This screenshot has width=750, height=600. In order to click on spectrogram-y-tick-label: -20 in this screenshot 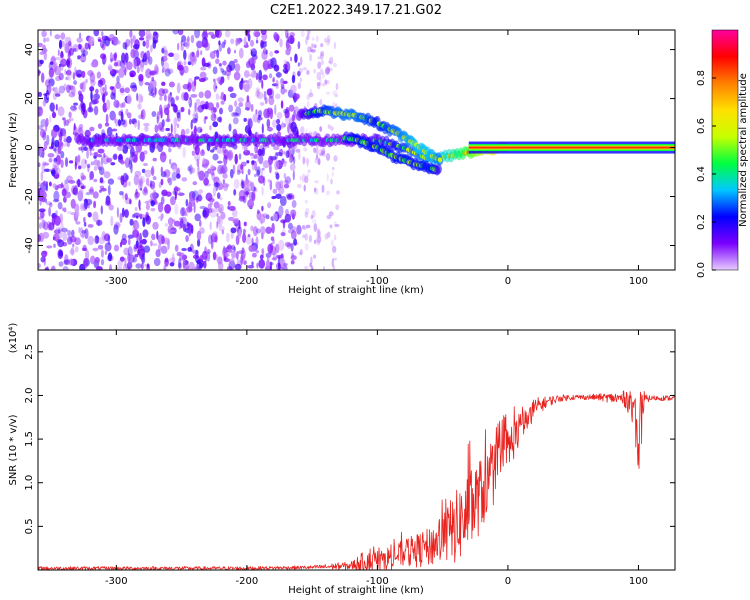, I will do `click(29, 196)`.